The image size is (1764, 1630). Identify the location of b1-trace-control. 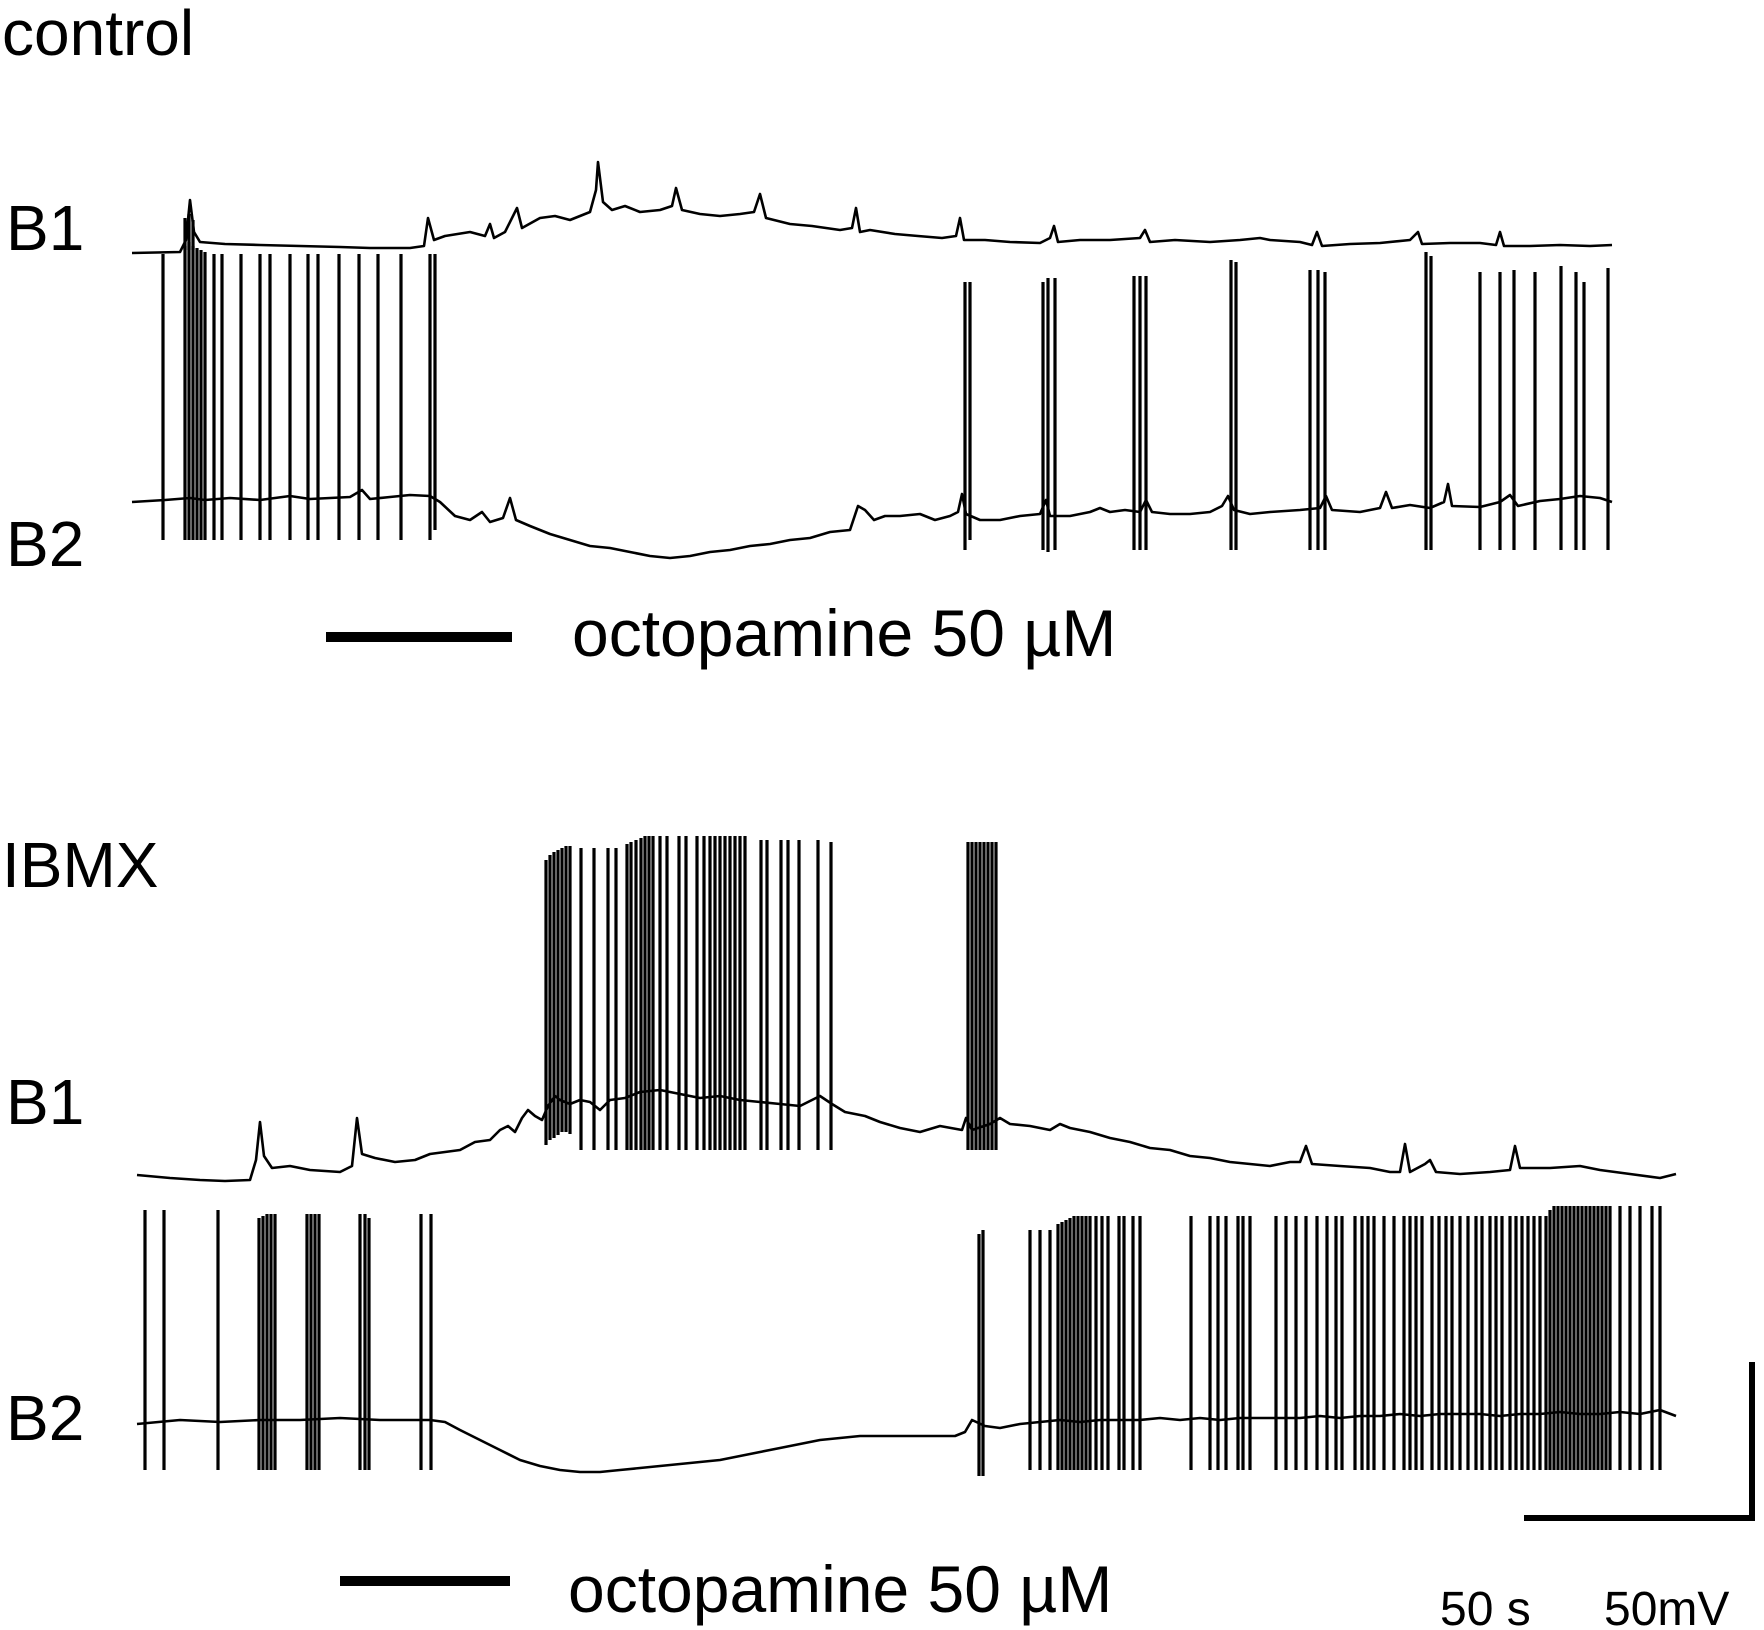
(872, 207).